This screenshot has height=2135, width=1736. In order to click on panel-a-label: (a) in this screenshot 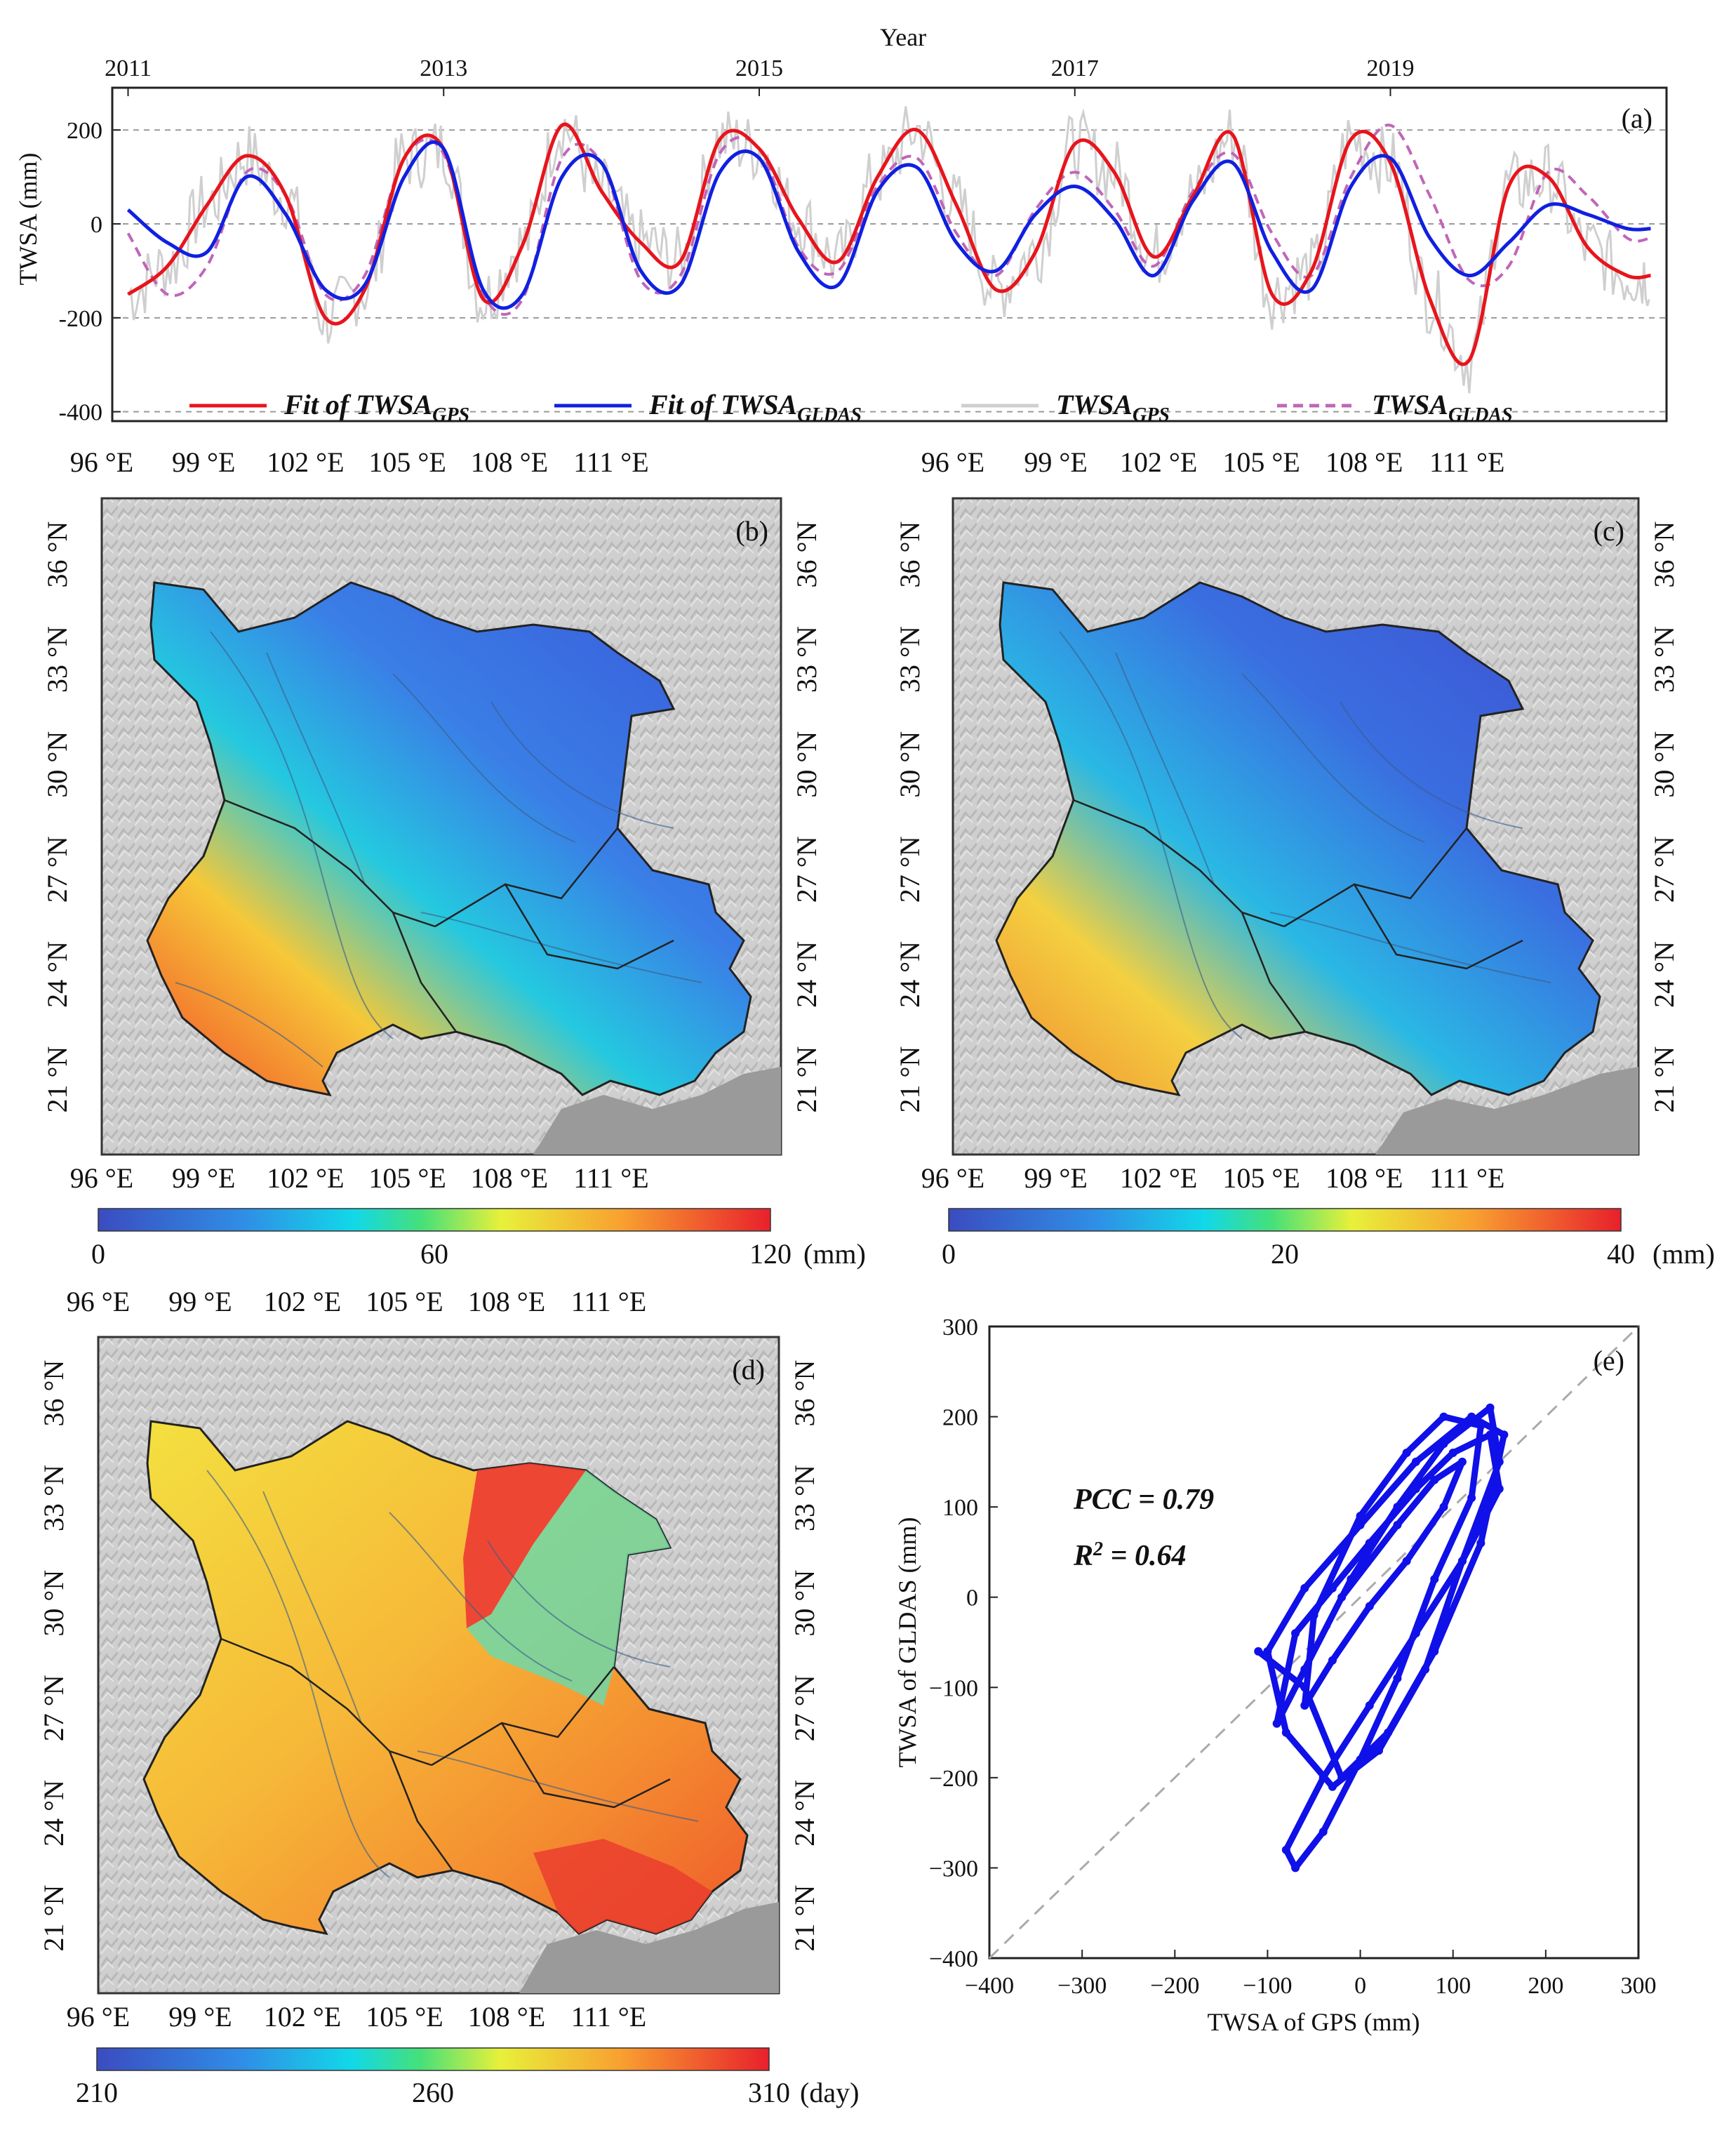, I will do `click(1637, 118)`.